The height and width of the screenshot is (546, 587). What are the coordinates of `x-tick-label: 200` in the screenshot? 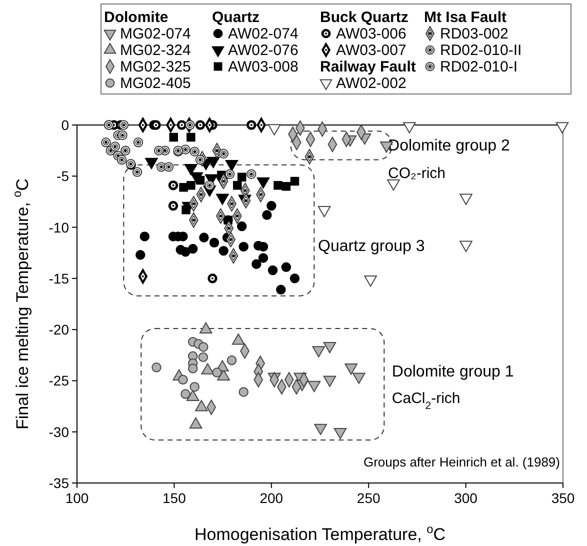 It's located at (272, 498).